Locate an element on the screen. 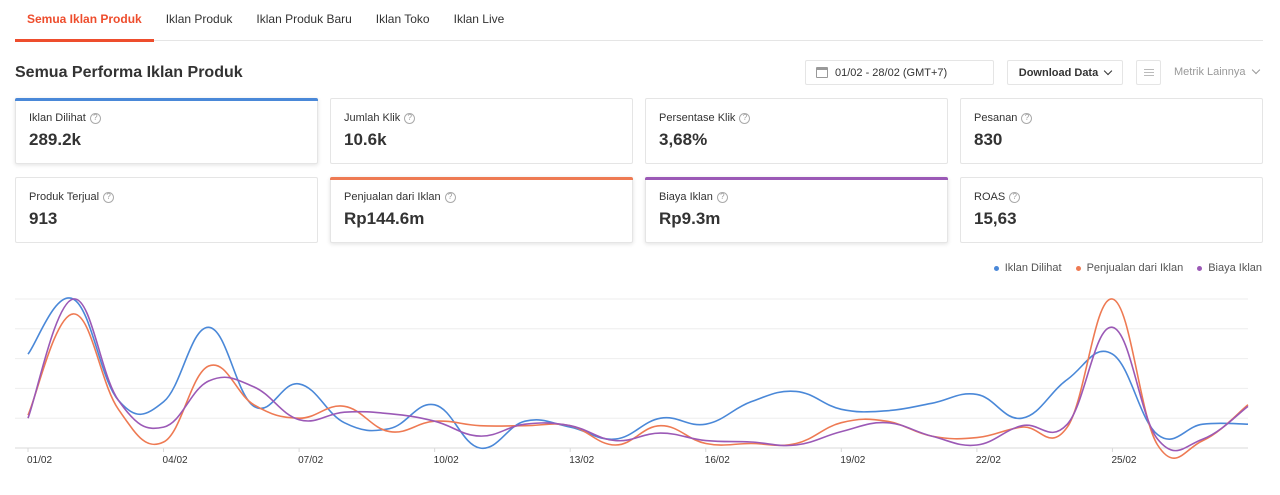 This screenshot has width=1280, height=495. metric-value: 3,68% is located at coordinates (683, 139).